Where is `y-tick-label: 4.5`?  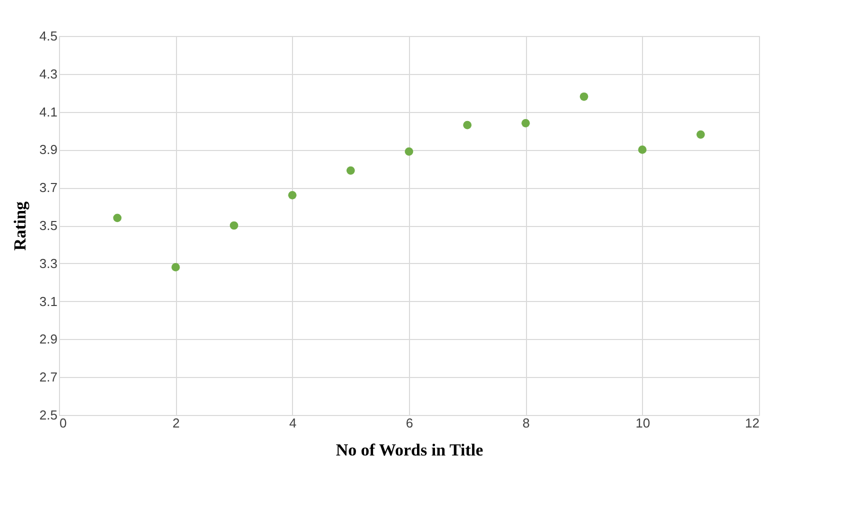 y-tick-label: 4.5 is located at coordinates (48, 36).